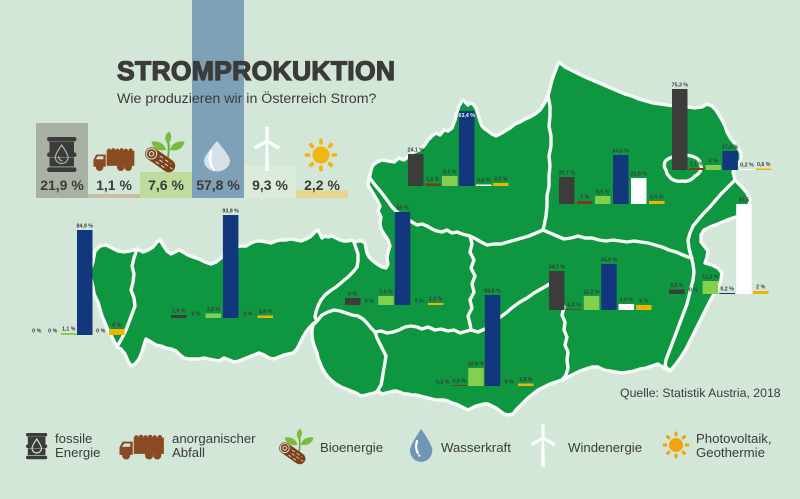 The width and height of the screenshot is (800, 499). I want to click on svg-text: anorganischer, so click(214, 438).